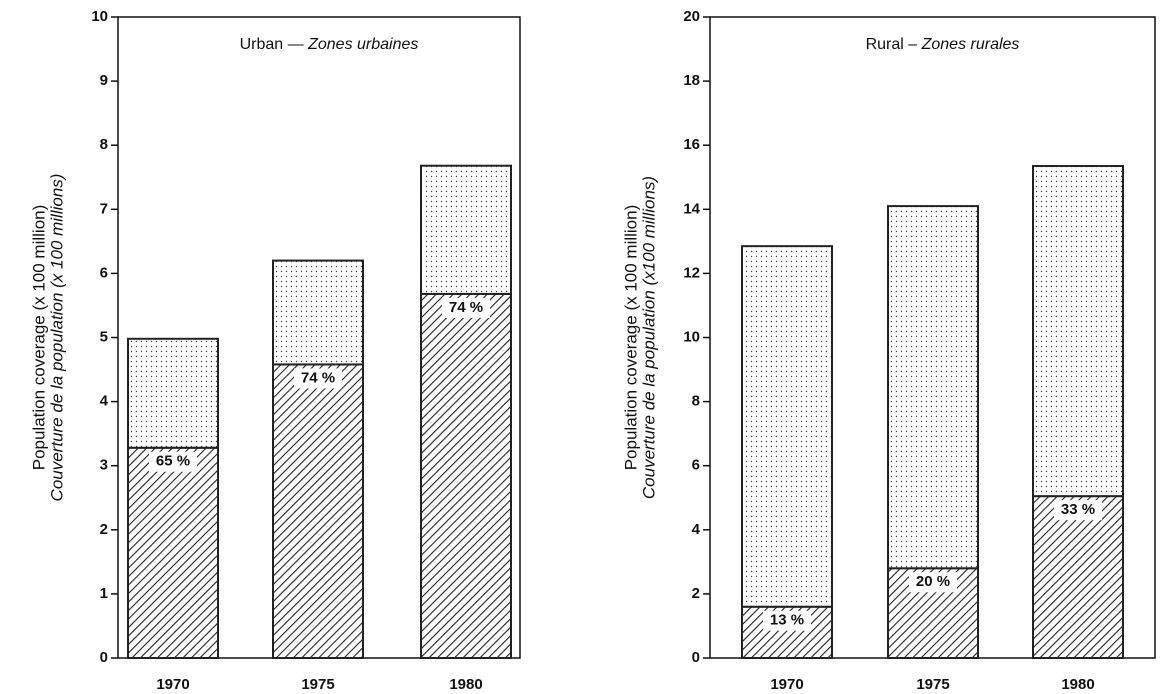 The height and width of the screenshot is (694, 1160). I want to click on coverage-label: 20 %, so click(933, 582).